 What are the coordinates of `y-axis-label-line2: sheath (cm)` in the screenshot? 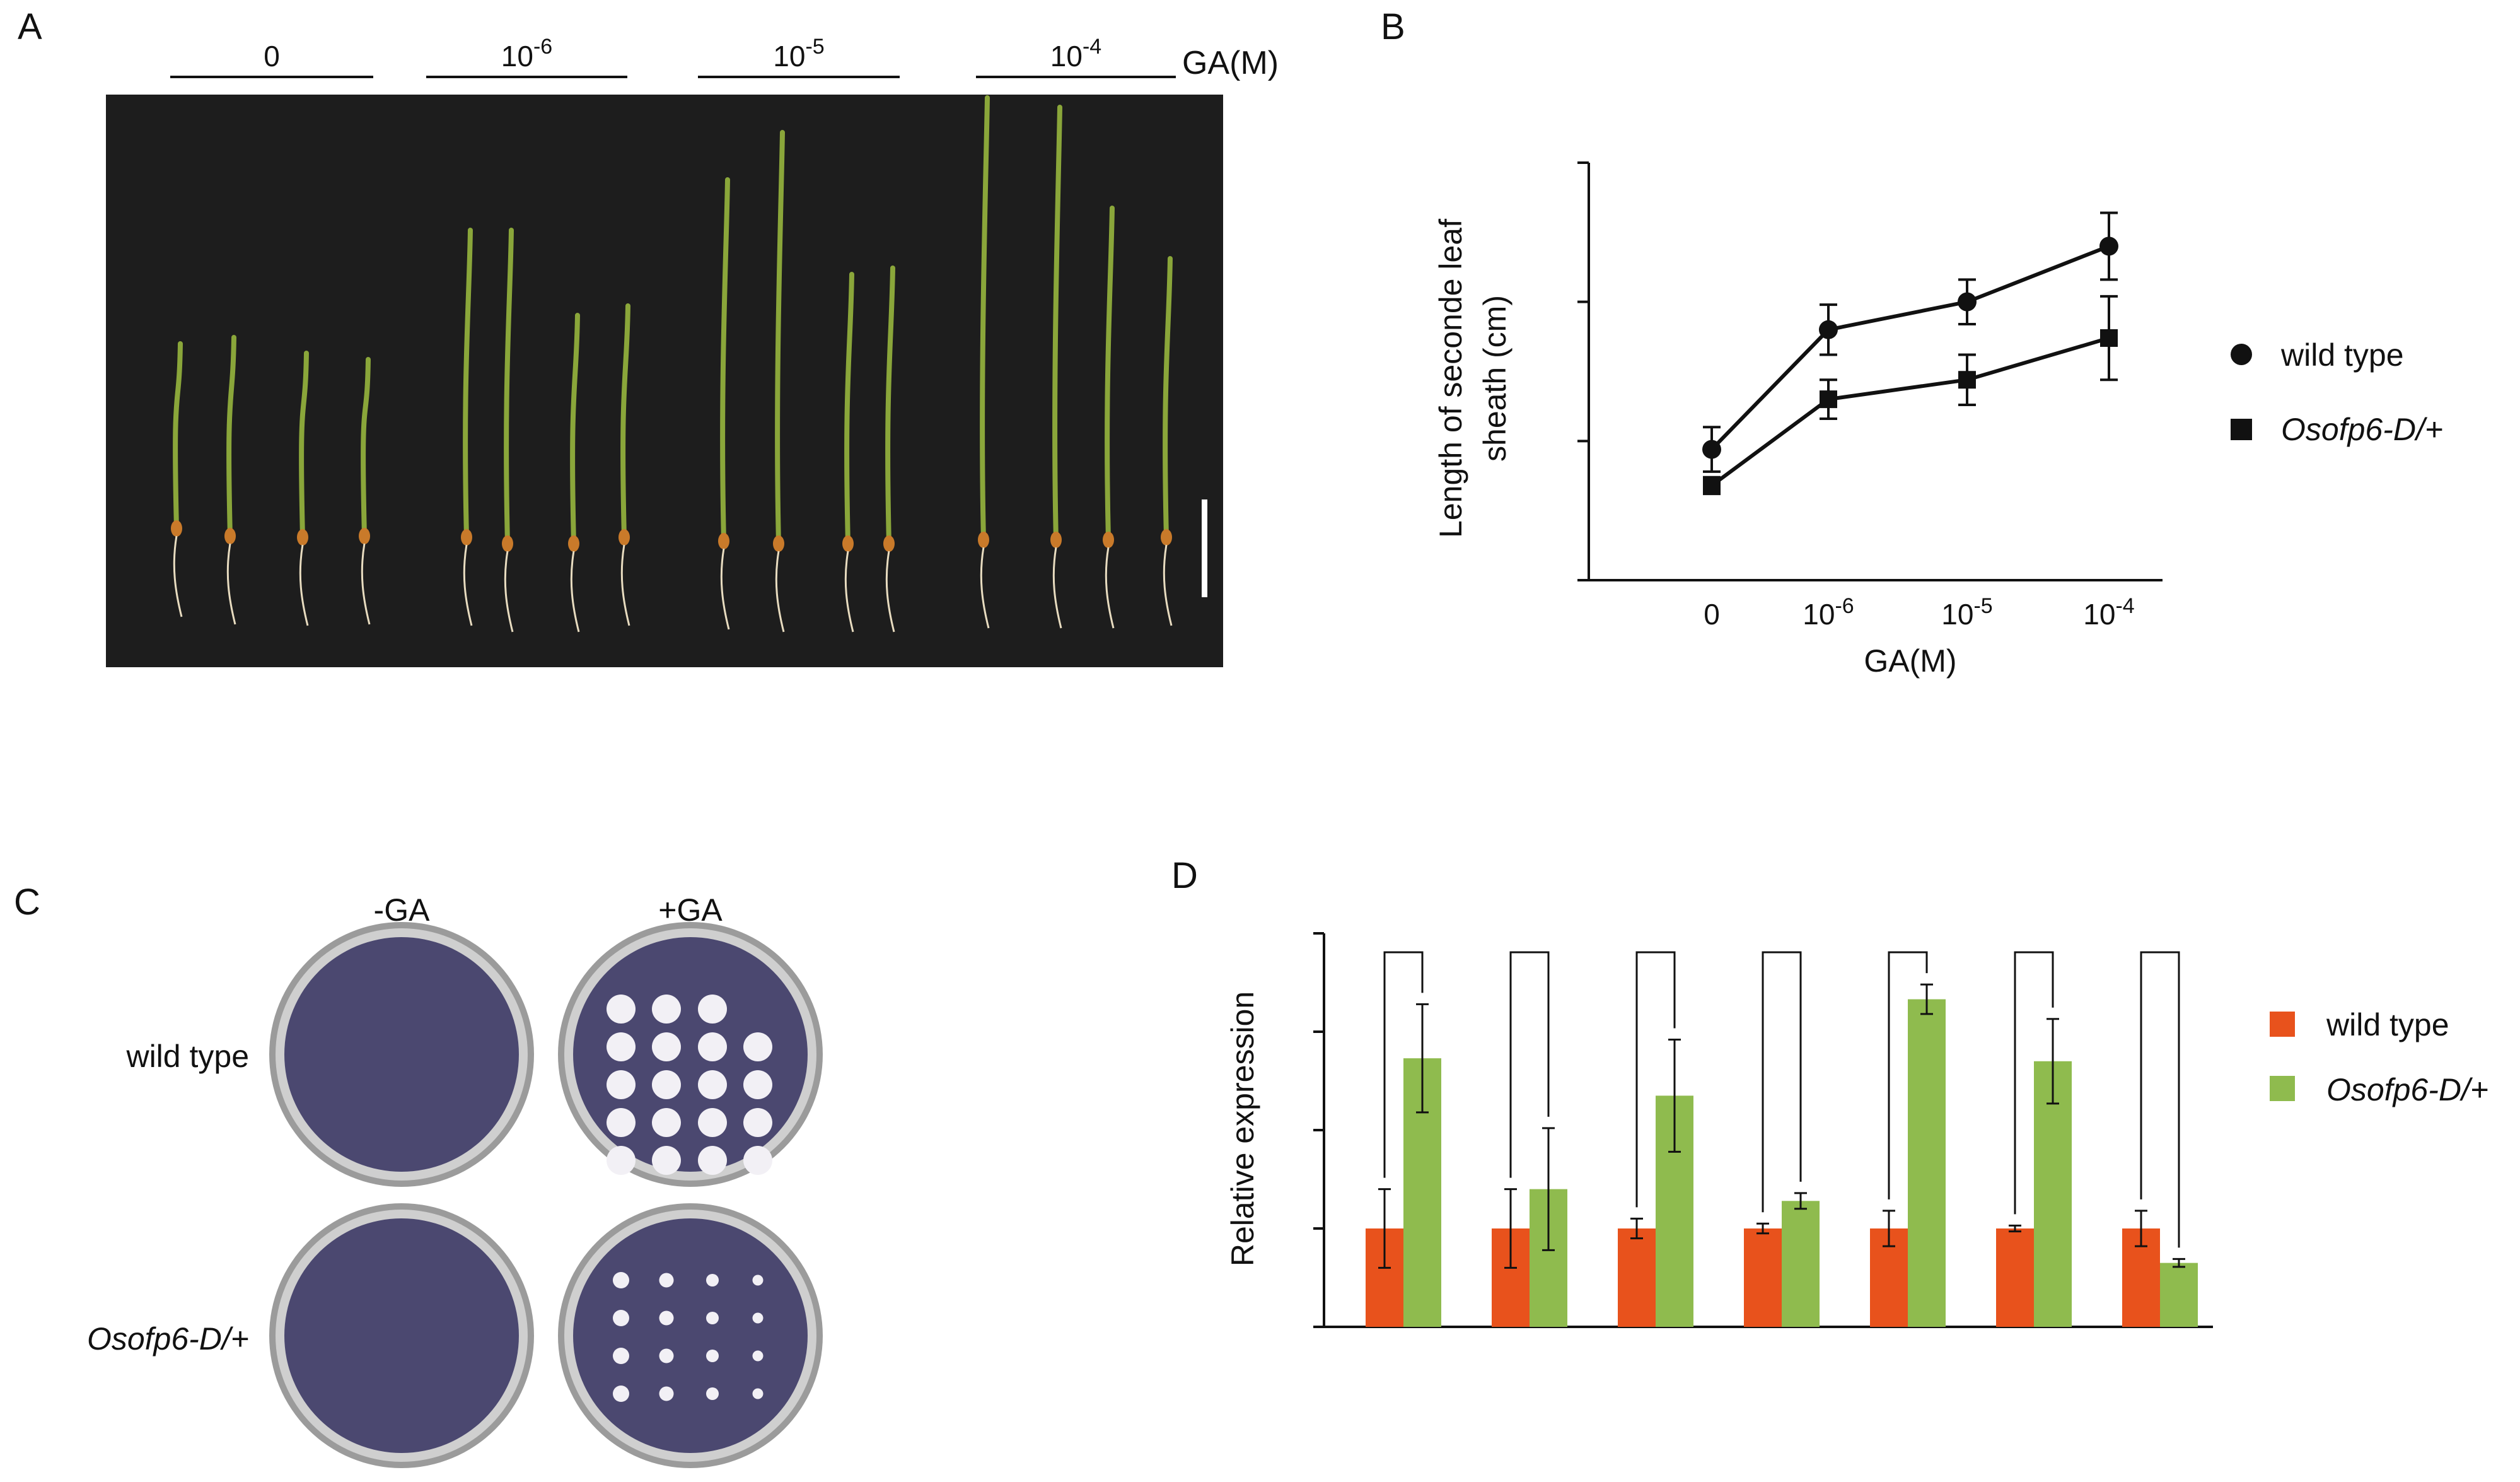 It's located at (1495, 378).